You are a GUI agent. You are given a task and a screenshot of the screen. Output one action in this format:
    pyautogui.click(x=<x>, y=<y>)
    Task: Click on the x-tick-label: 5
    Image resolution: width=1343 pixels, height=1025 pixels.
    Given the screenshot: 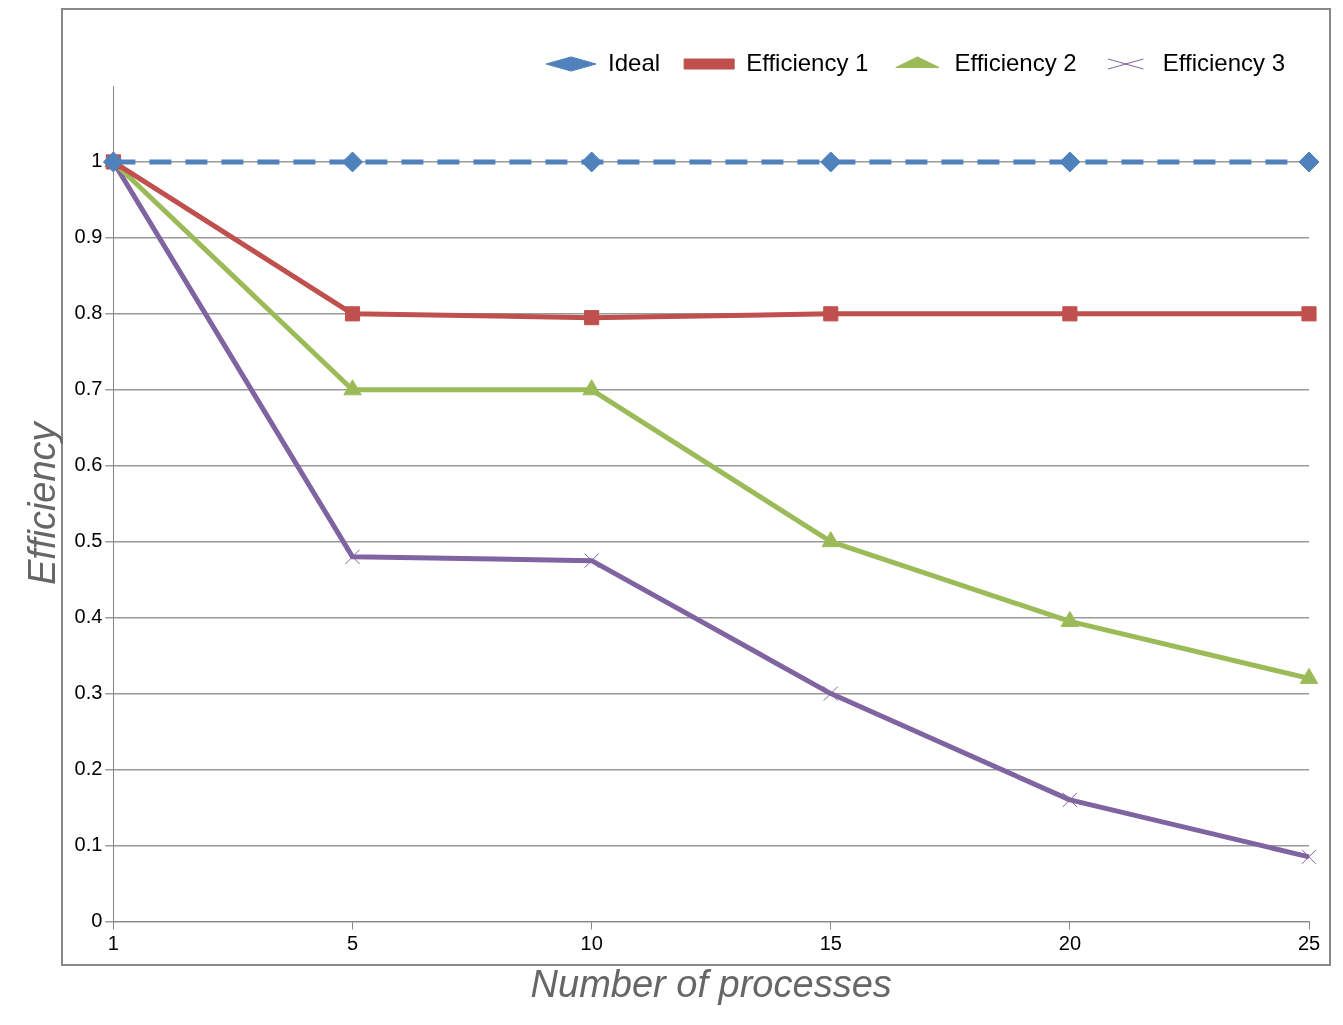 What is the action you would take?
    pyautogui.click(x=352, y=942)
    